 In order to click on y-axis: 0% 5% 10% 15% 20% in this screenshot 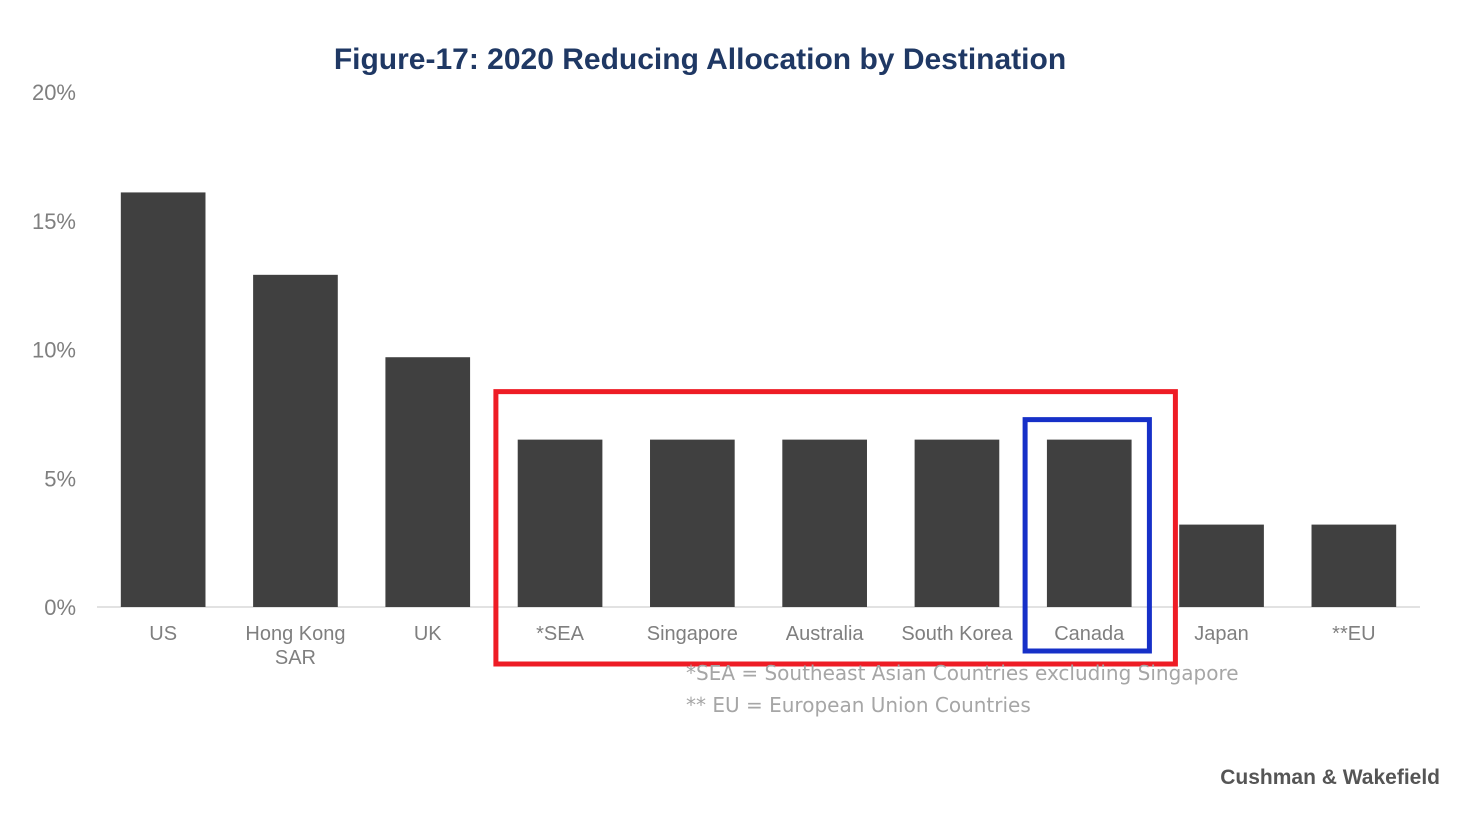, I will do `click(54, 350)`.